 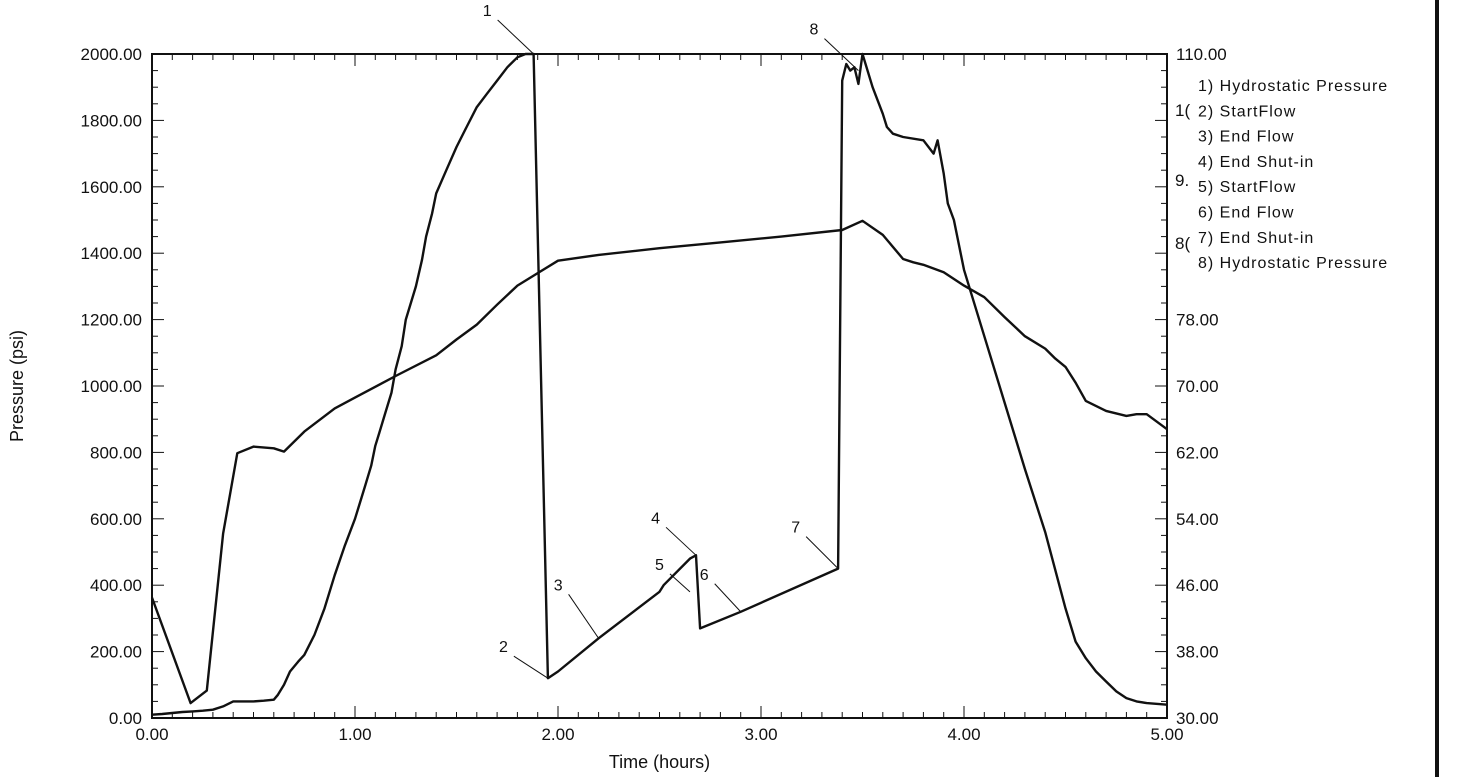 What do you see at coordinates (558, 585) in the screenshot?
I see `marker-label: 3` at bounding box center [558, 585].